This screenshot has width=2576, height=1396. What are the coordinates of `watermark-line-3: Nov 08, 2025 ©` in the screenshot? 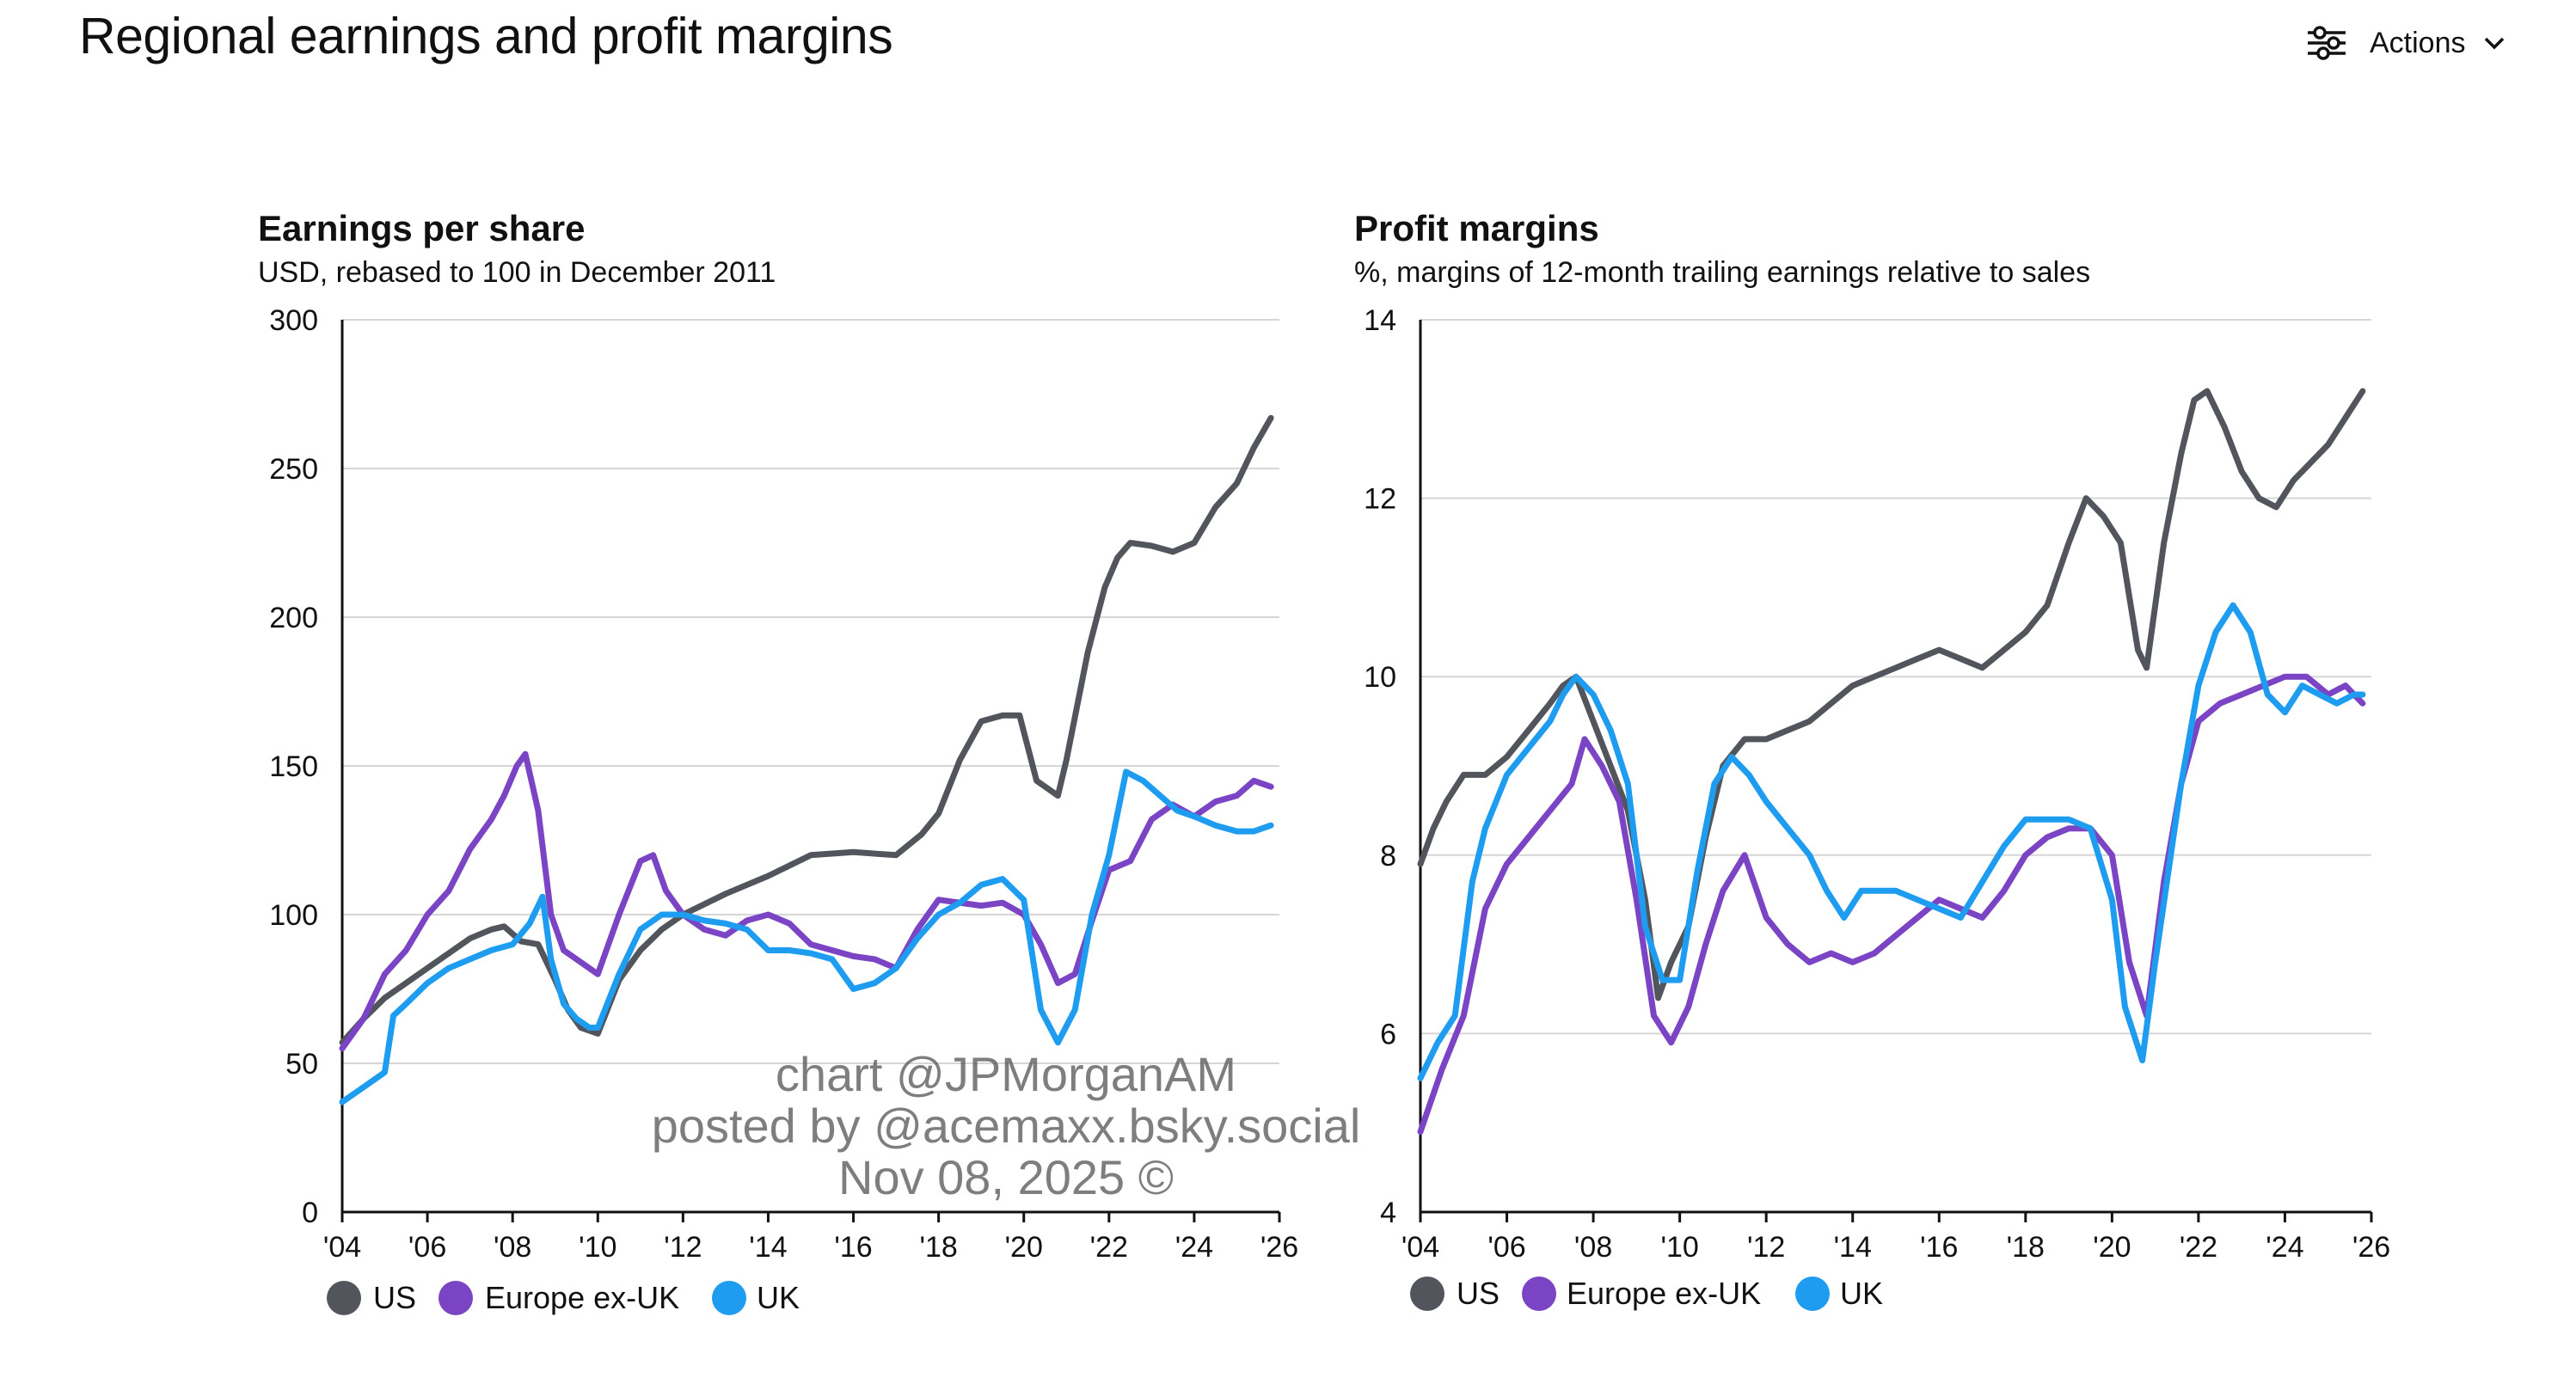 It's located at (1006, 1177).